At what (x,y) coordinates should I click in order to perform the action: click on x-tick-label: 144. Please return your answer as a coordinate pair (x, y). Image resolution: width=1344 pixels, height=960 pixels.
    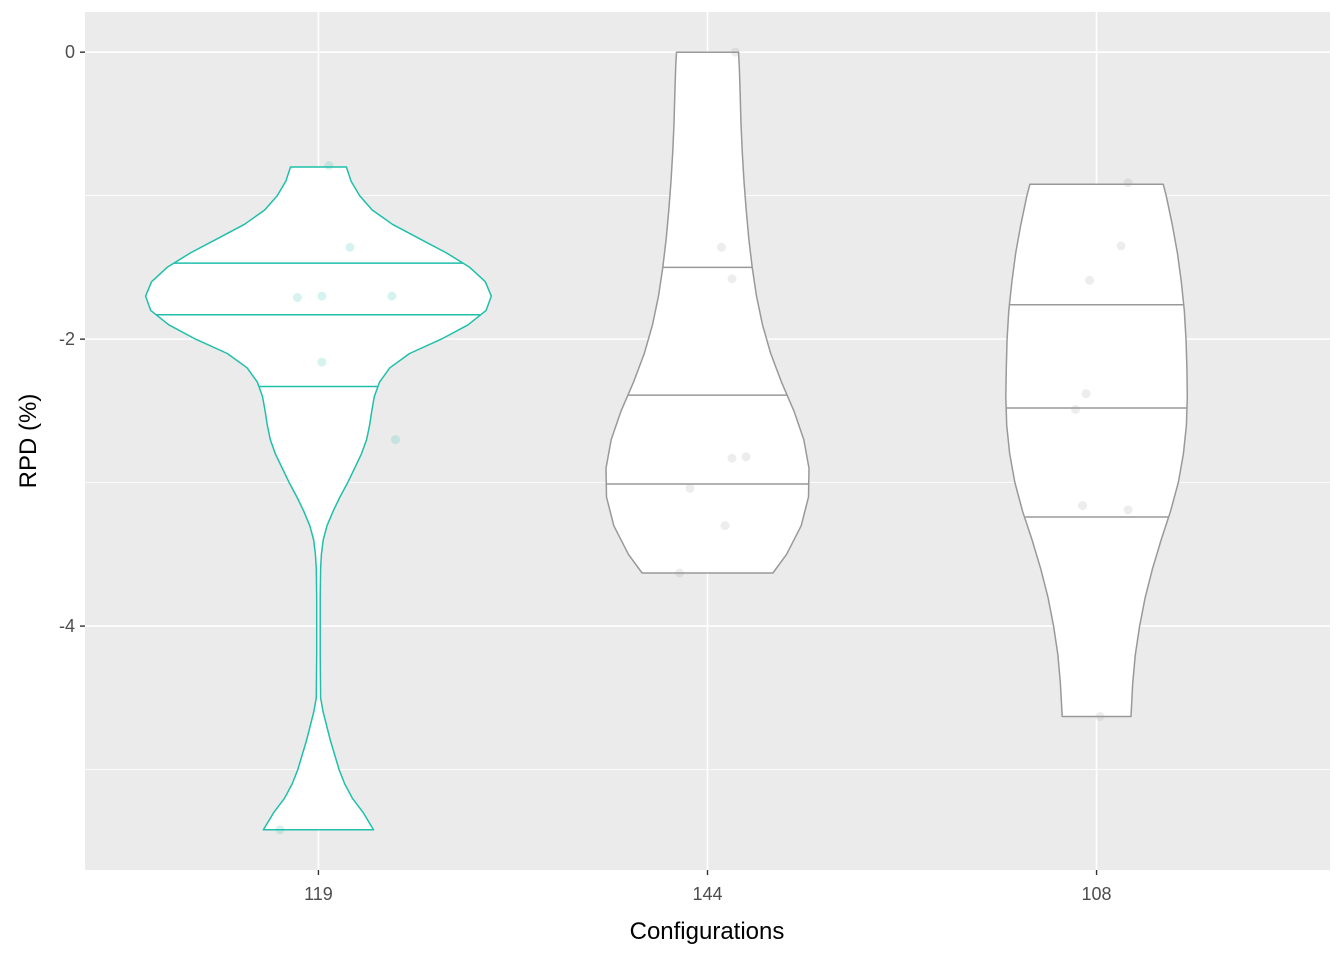
    Looking at the image, I should click on (707, 894).